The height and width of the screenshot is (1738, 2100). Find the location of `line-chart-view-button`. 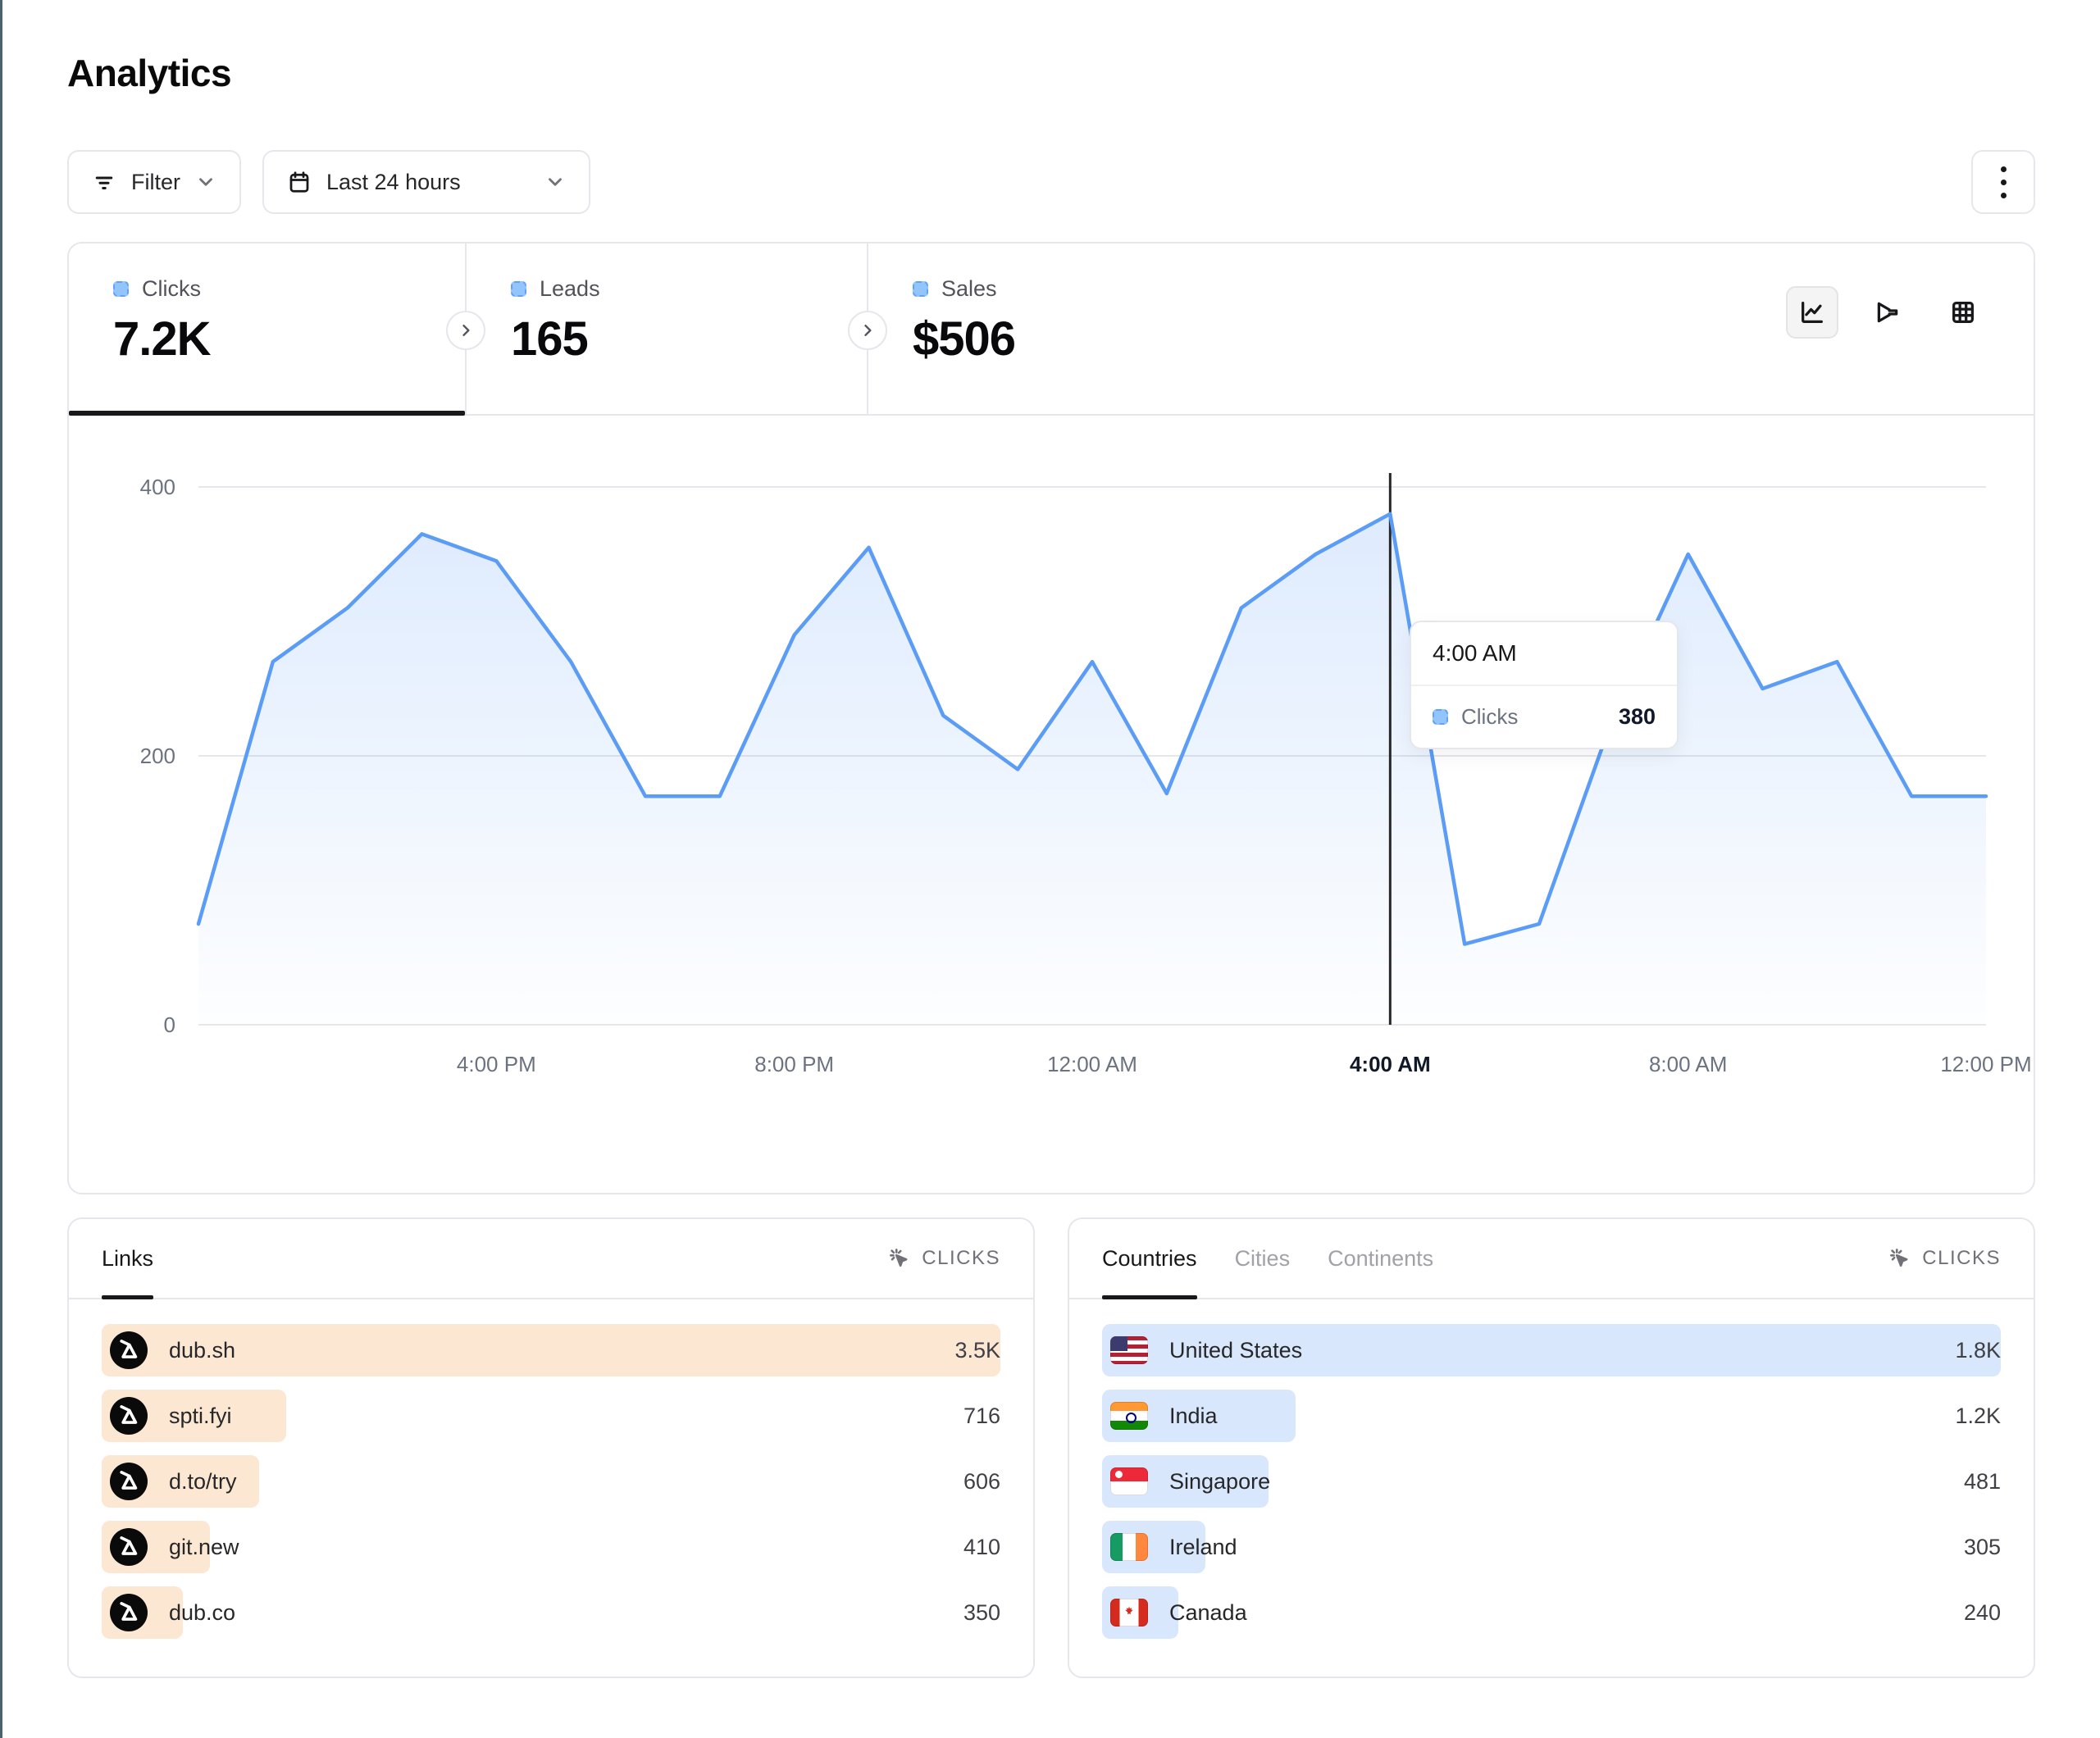

line-chart-view-button is located at coordinates (1812, 312).